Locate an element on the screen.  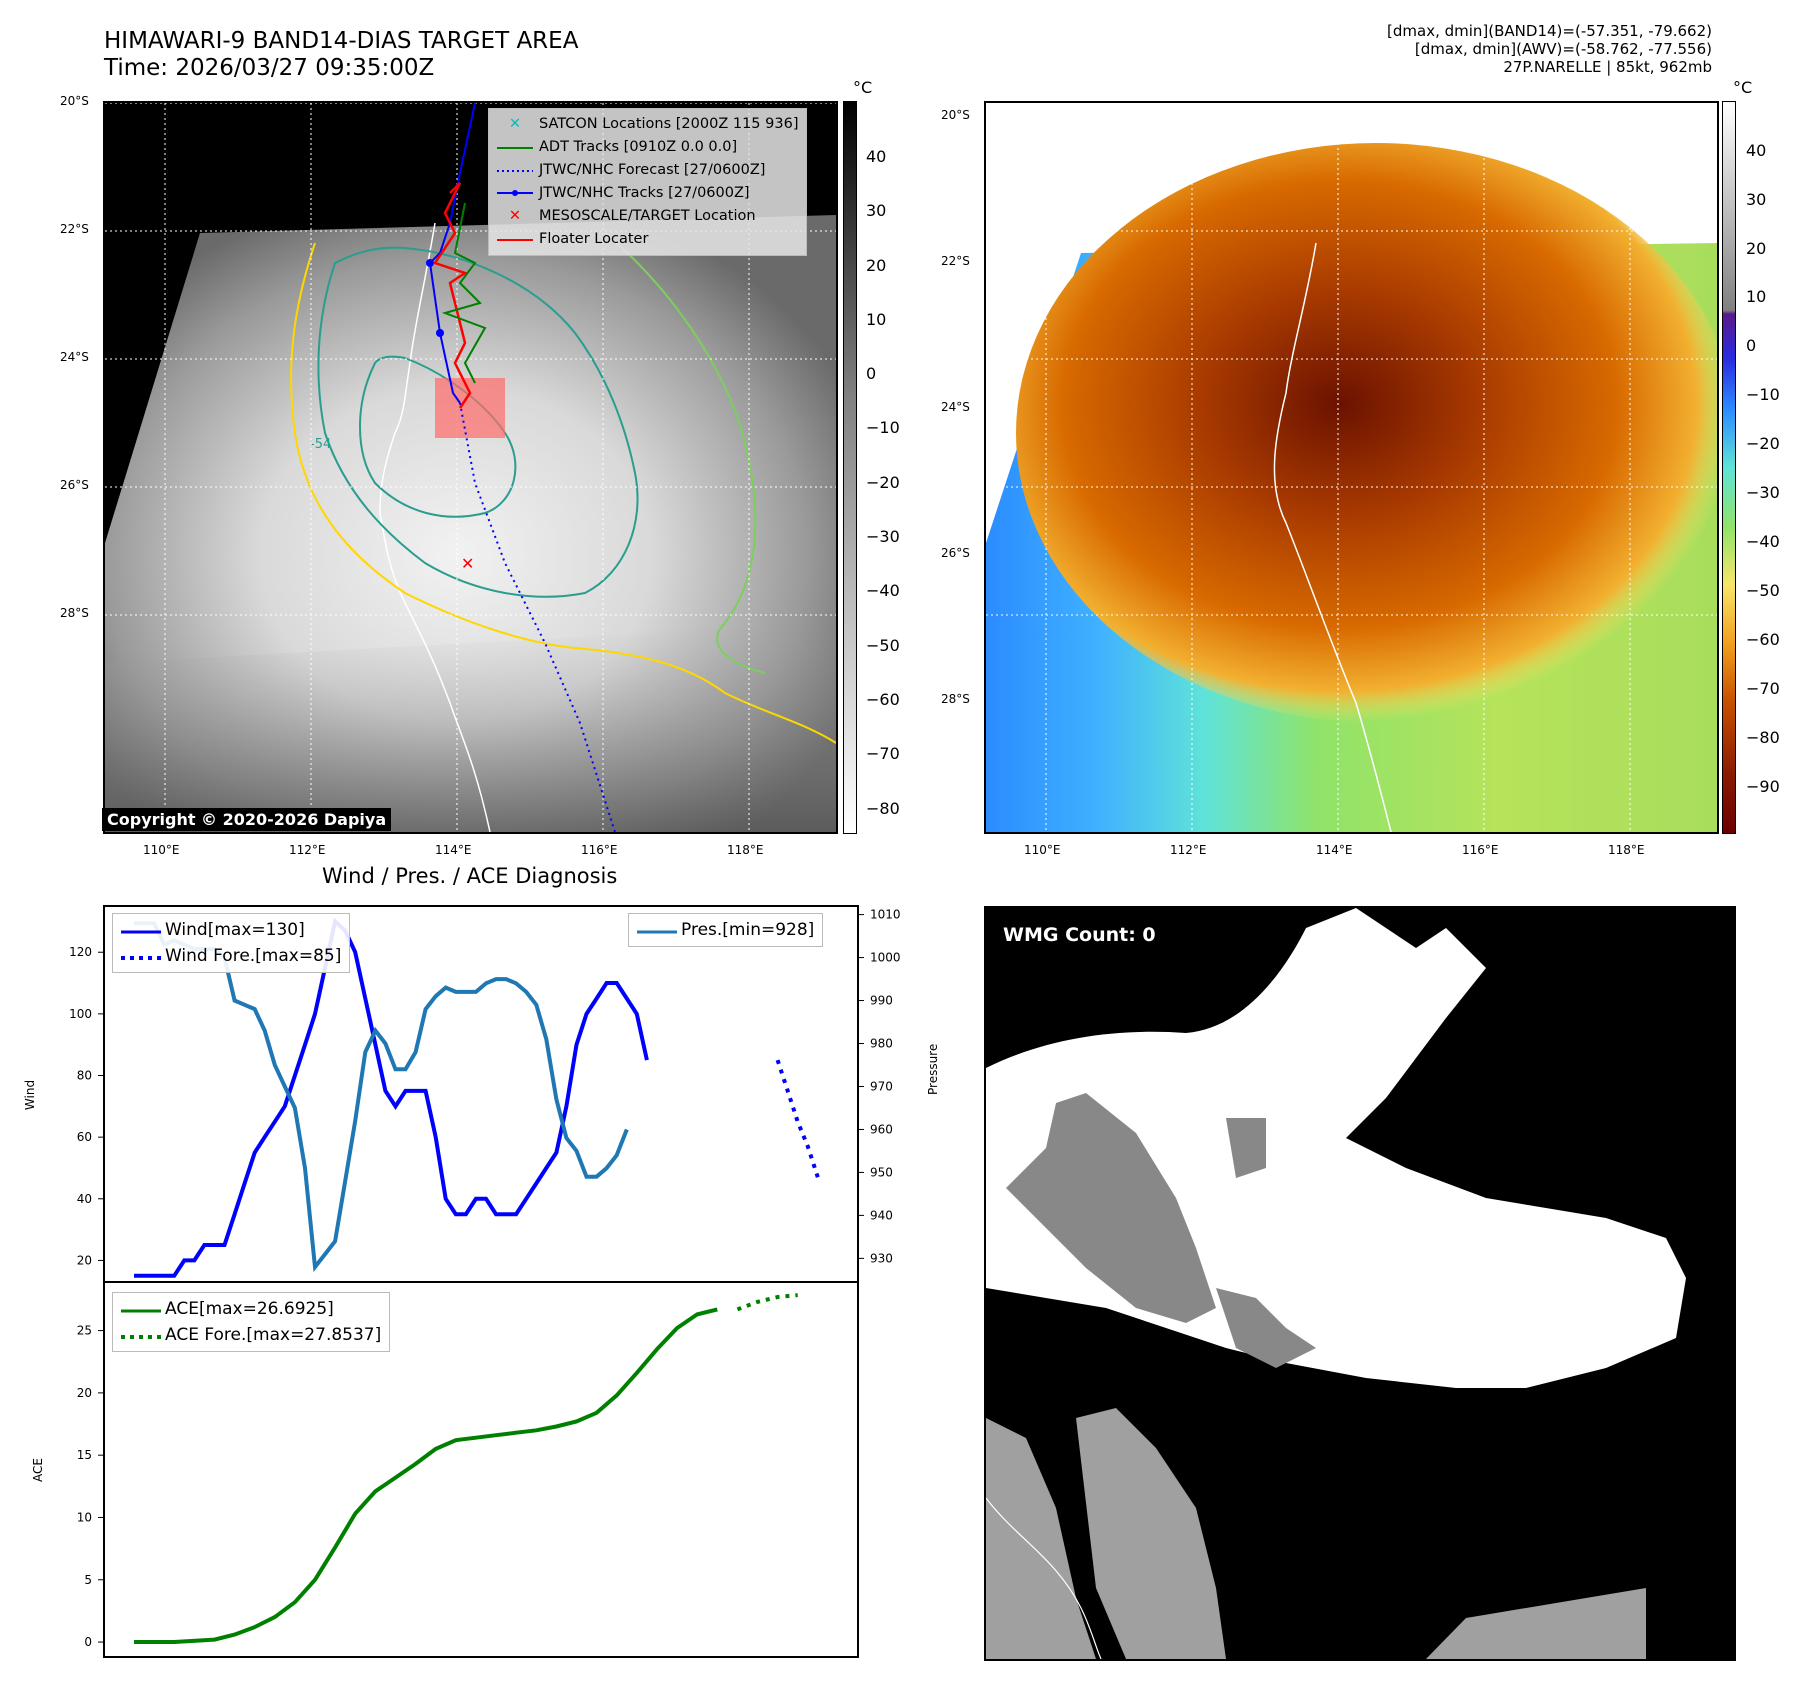
pressure-y-axis: 930 940 950 960 970 980 990 1000 1010 is located at coordinates (879, 1086).